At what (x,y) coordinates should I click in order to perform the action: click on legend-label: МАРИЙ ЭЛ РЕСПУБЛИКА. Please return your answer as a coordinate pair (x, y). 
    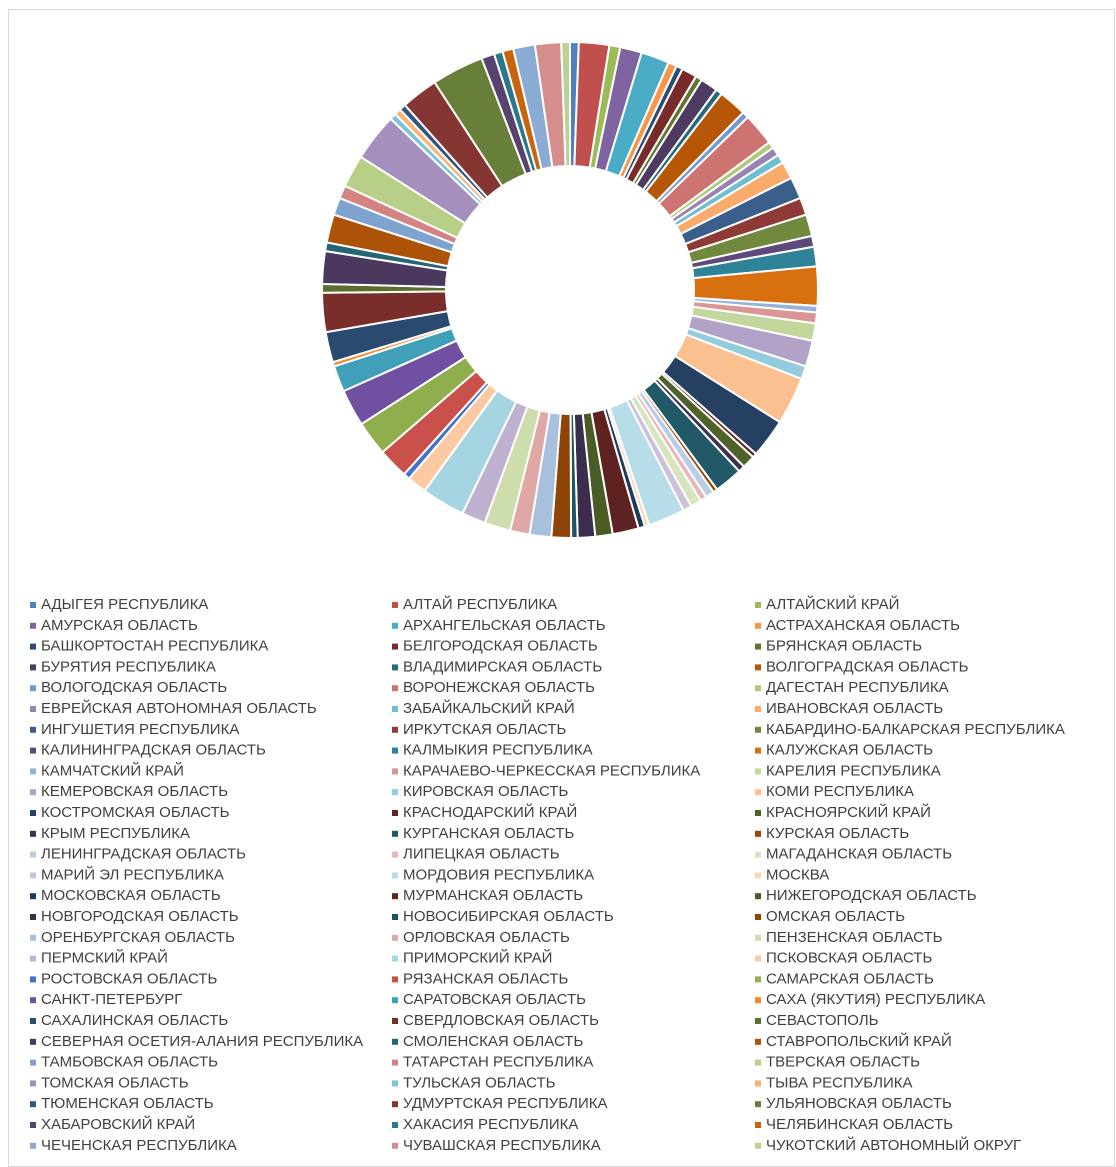
    Looking at the image, I should click on (132, 874).